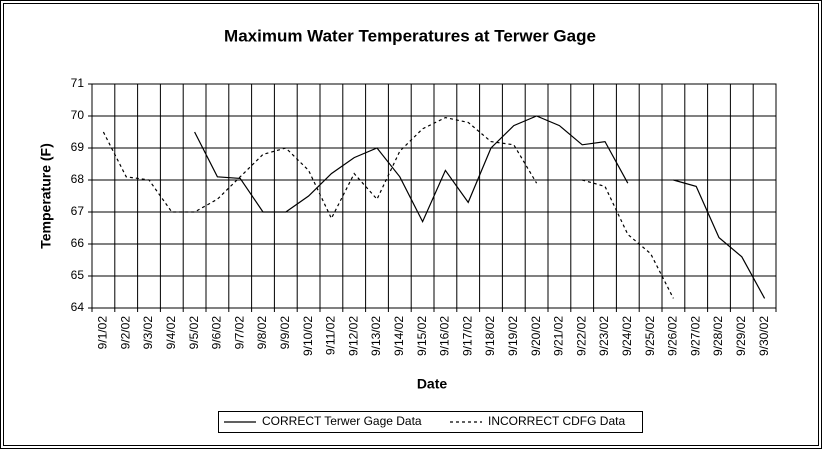  What do you see at coordinates (695, 336) in the screenshot?
I see `x-tick-label: 9/27/02` at bounding box center [695, 336].